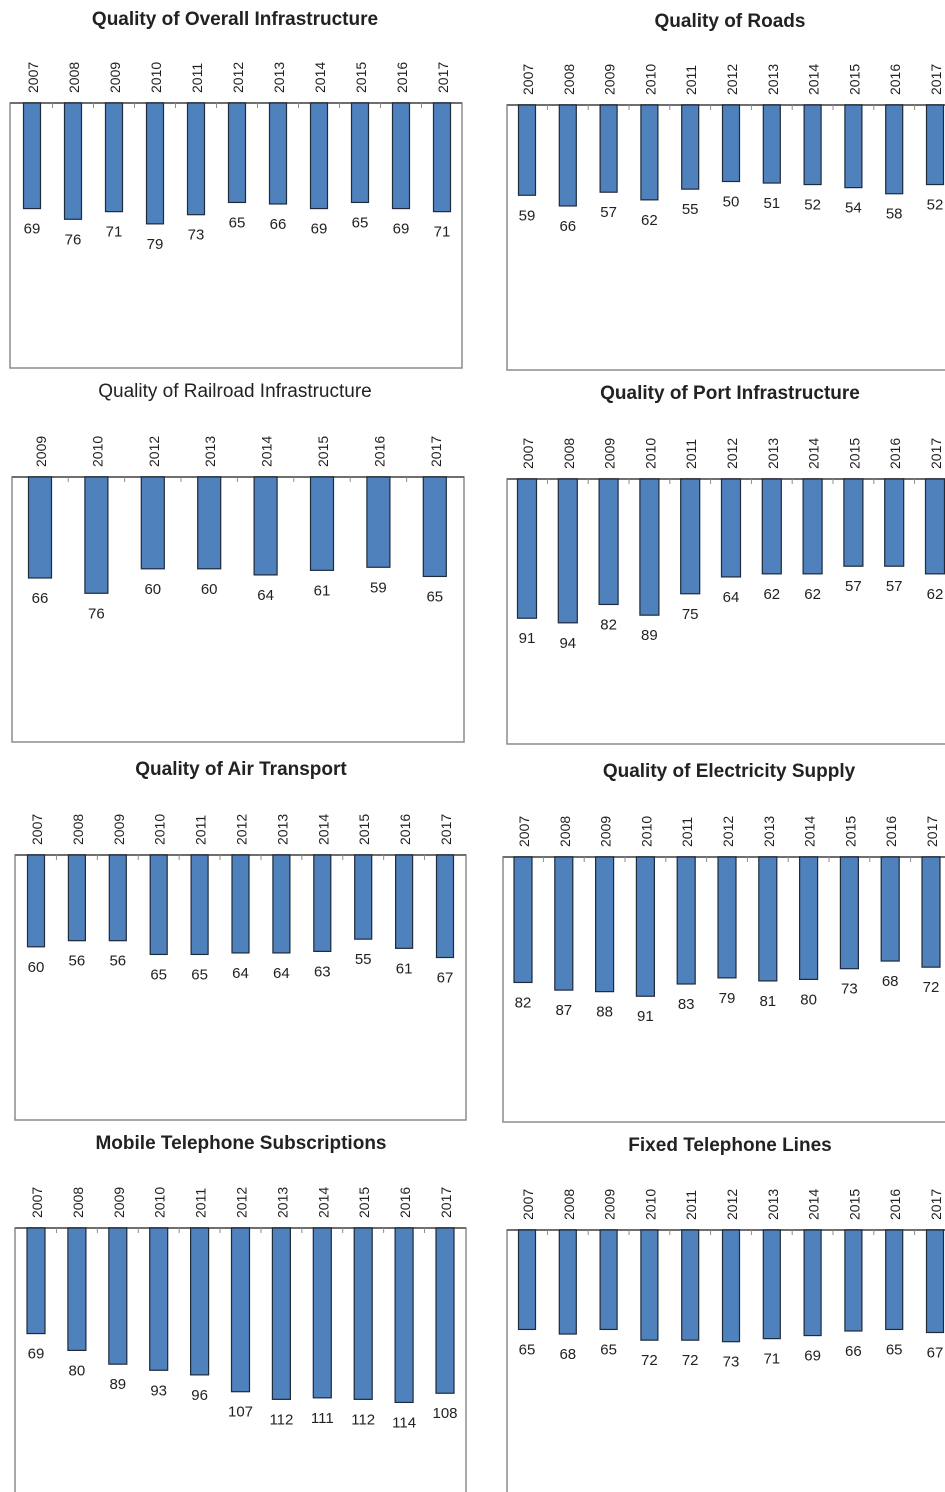 The height and width of the screenshot is (1492, 945). I want to click on category-label: 2016, so click(895, 453).